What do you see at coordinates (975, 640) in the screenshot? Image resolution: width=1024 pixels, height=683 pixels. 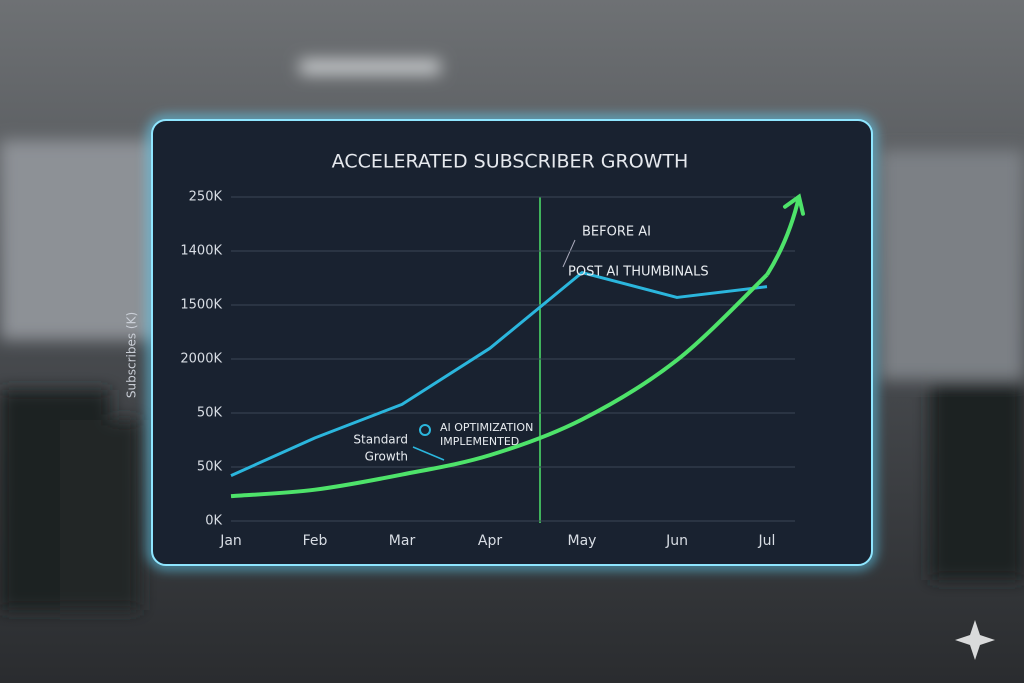 I see `sparkle-icon` at bounding box center [975, 640].